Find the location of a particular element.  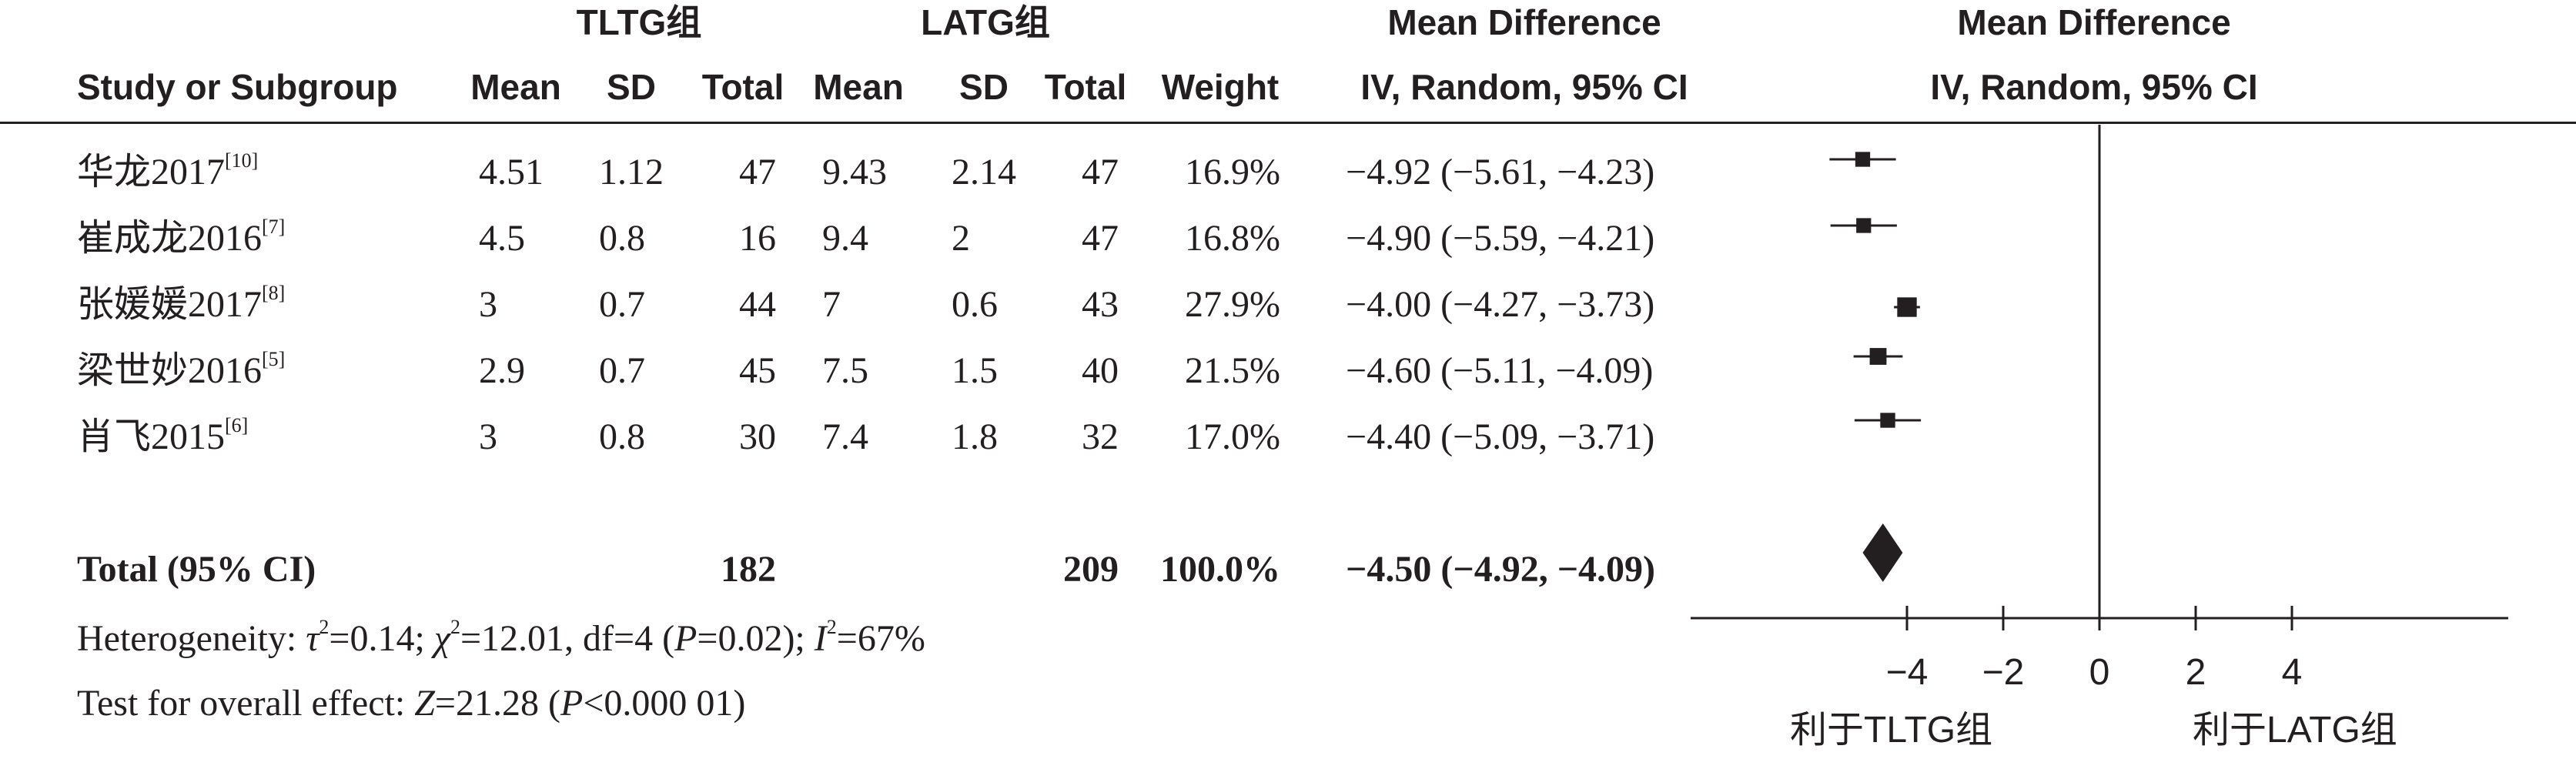

ci-text: −4.00 (−4.27, −3.73) is located at coordinates (1500, 304).